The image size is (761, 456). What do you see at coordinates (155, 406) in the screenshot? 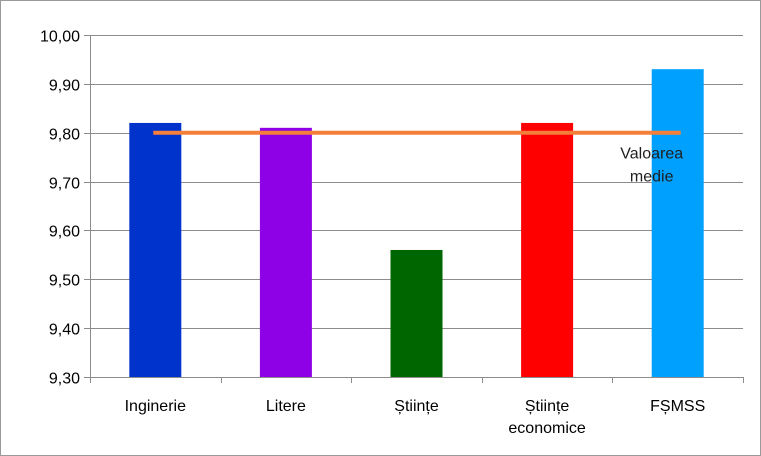
I see `x-category-label: Inginerie` at bounding box center [155, 406].